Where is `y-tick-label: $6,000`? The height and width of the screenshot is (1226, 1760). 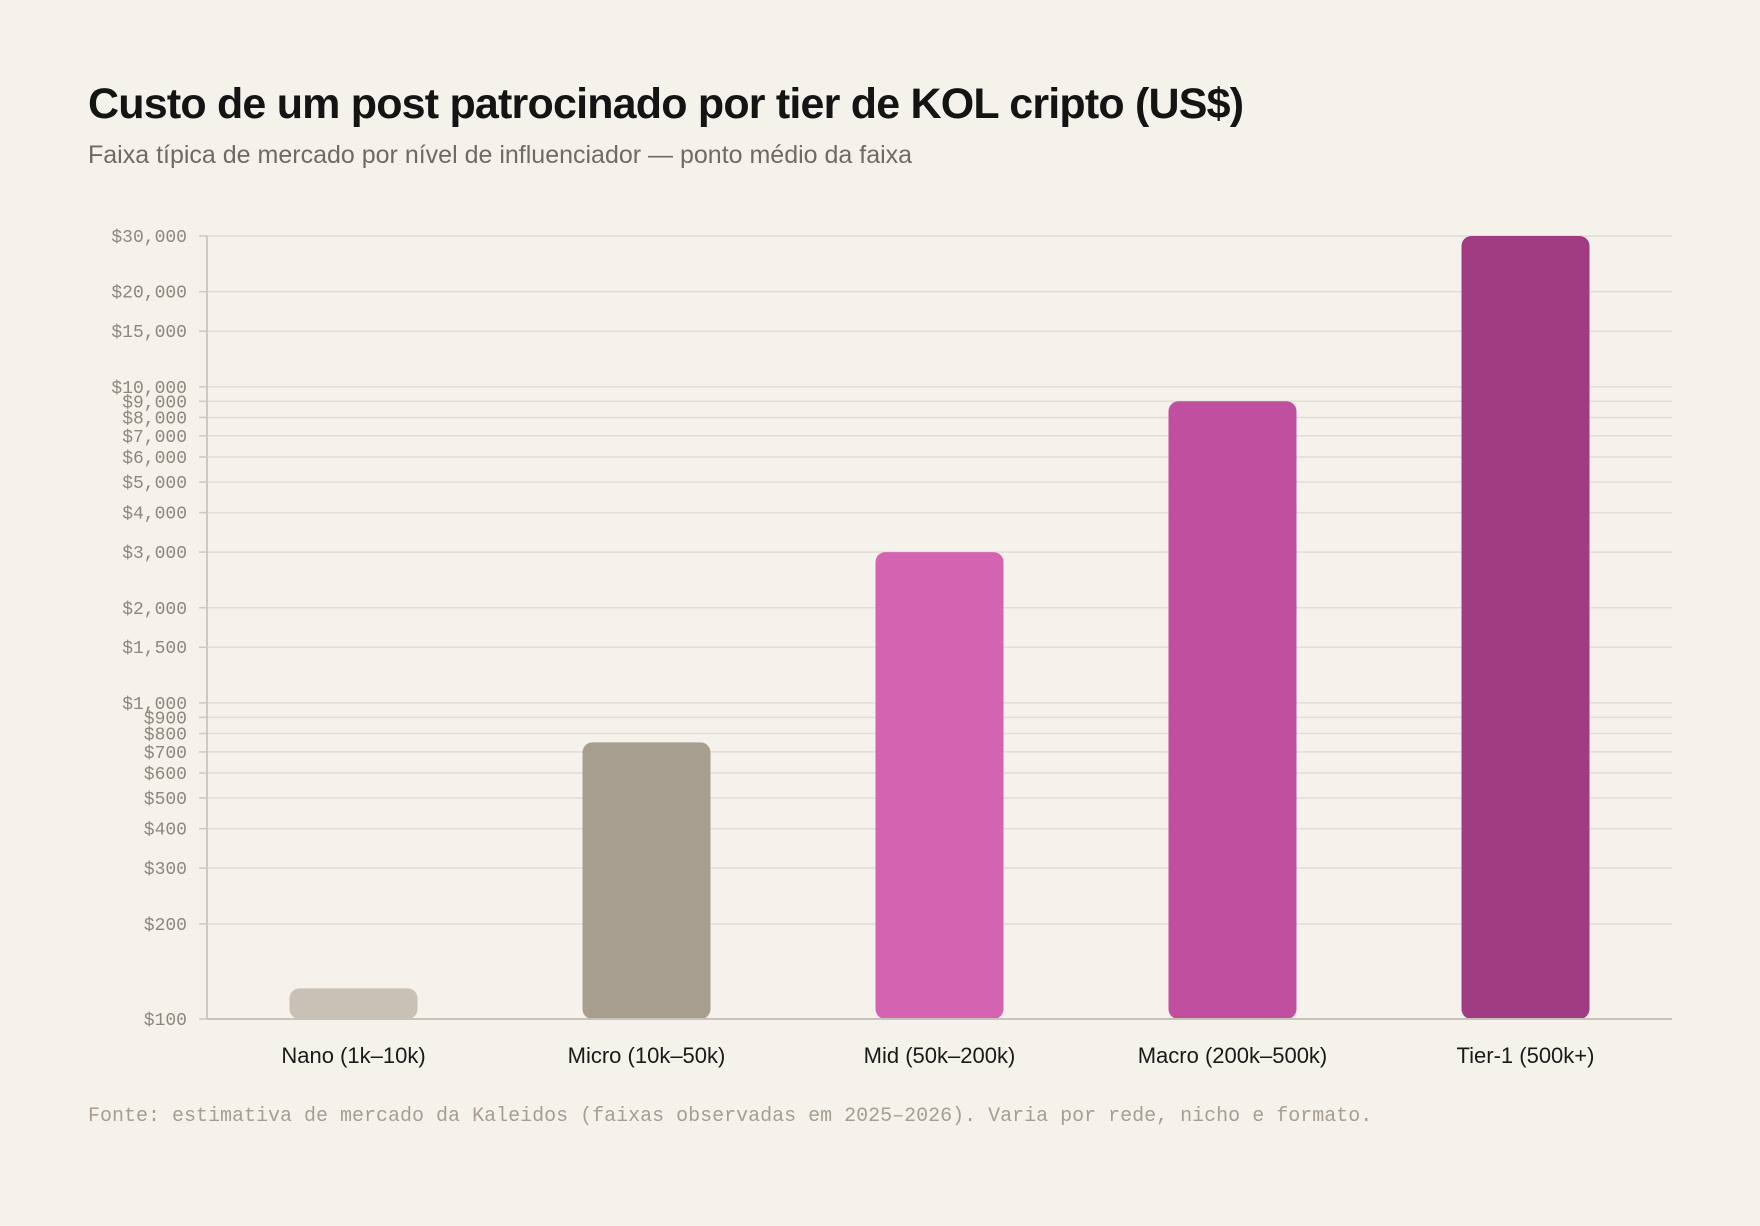 y-tick-label: $6,000 is located at coordinates (154, 459).